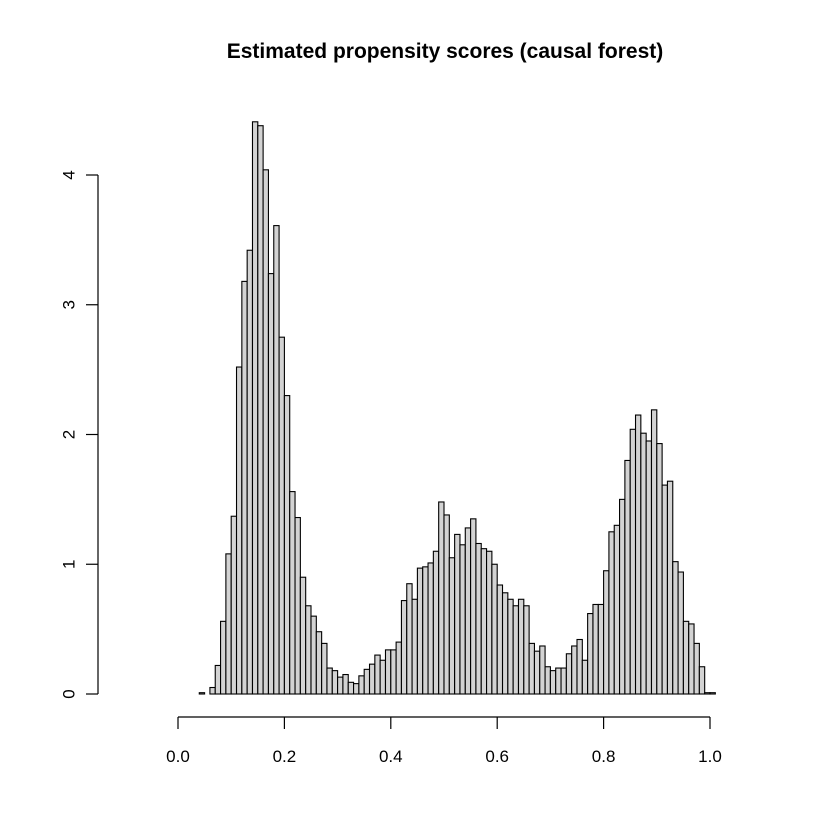  Describe the element at coordinates (604, 756) in the screenshot. I see `x-tick-label: 0.8` at that location.